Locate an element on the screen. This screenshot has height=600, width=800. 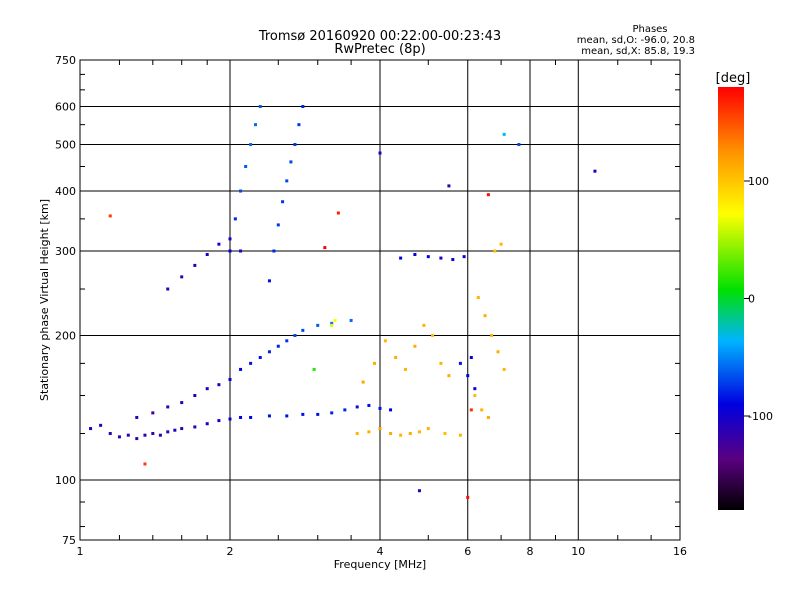
chart-title: Tromsø 20160920 00:22:00-00:23:43 is located at coordinates (379, 36).